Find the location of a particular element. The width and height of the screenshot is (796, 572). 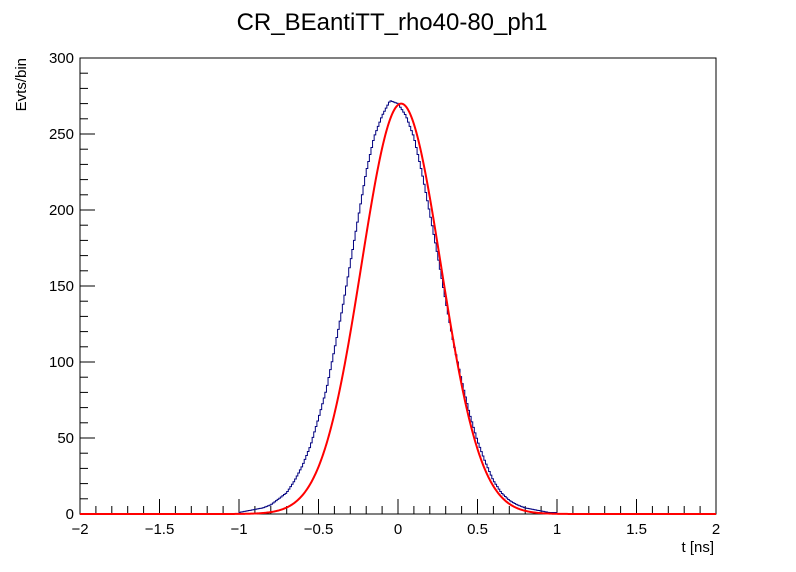

y-tick-label: 200 is located at coordinates (61, 210).